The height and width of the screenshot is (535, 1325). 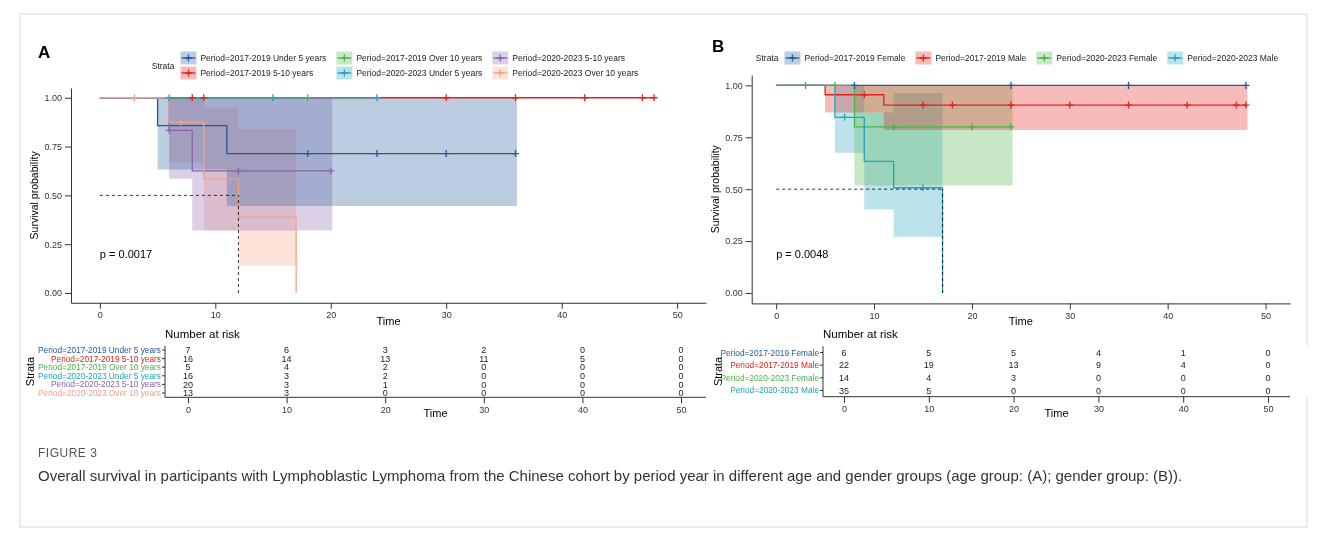 I want to click on y-tick-label: Period=2020-2023 Over 10 years, so click(x=99, y=393).